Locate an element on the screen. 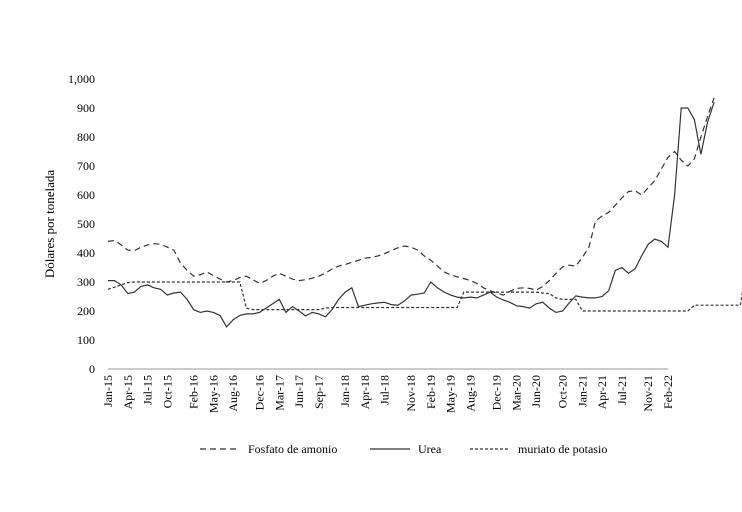  x-tick-label: Jun-17 is located at coordinates (299, 391).